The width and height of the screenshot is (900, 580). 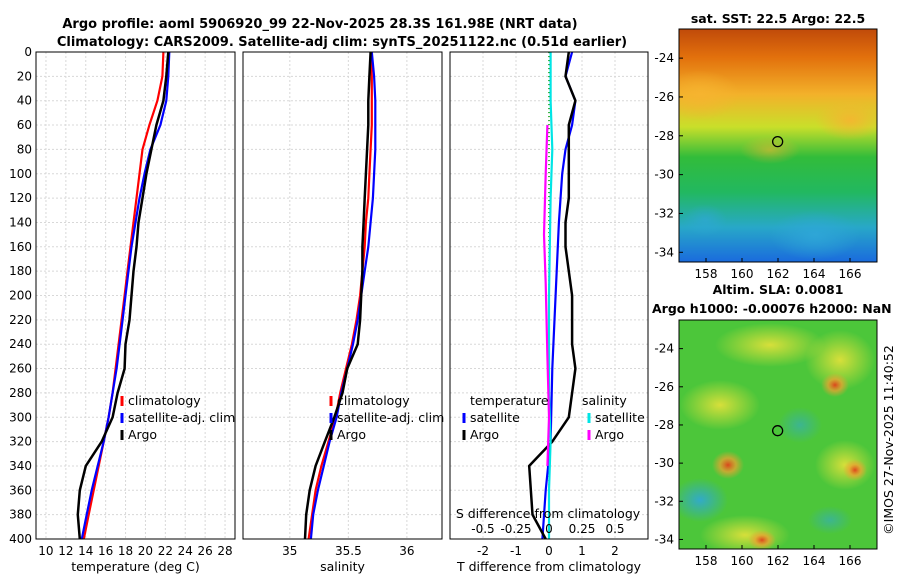 I want to click on x-tick-label: 16, so click(x=105, y=551).